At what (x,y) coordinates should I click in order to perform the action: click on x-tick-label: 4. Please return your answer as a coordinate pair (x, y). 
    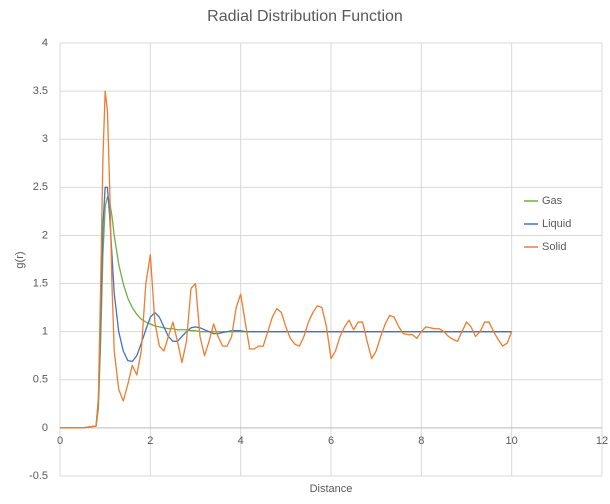
    Looking at the image, I should click on (241, 441).